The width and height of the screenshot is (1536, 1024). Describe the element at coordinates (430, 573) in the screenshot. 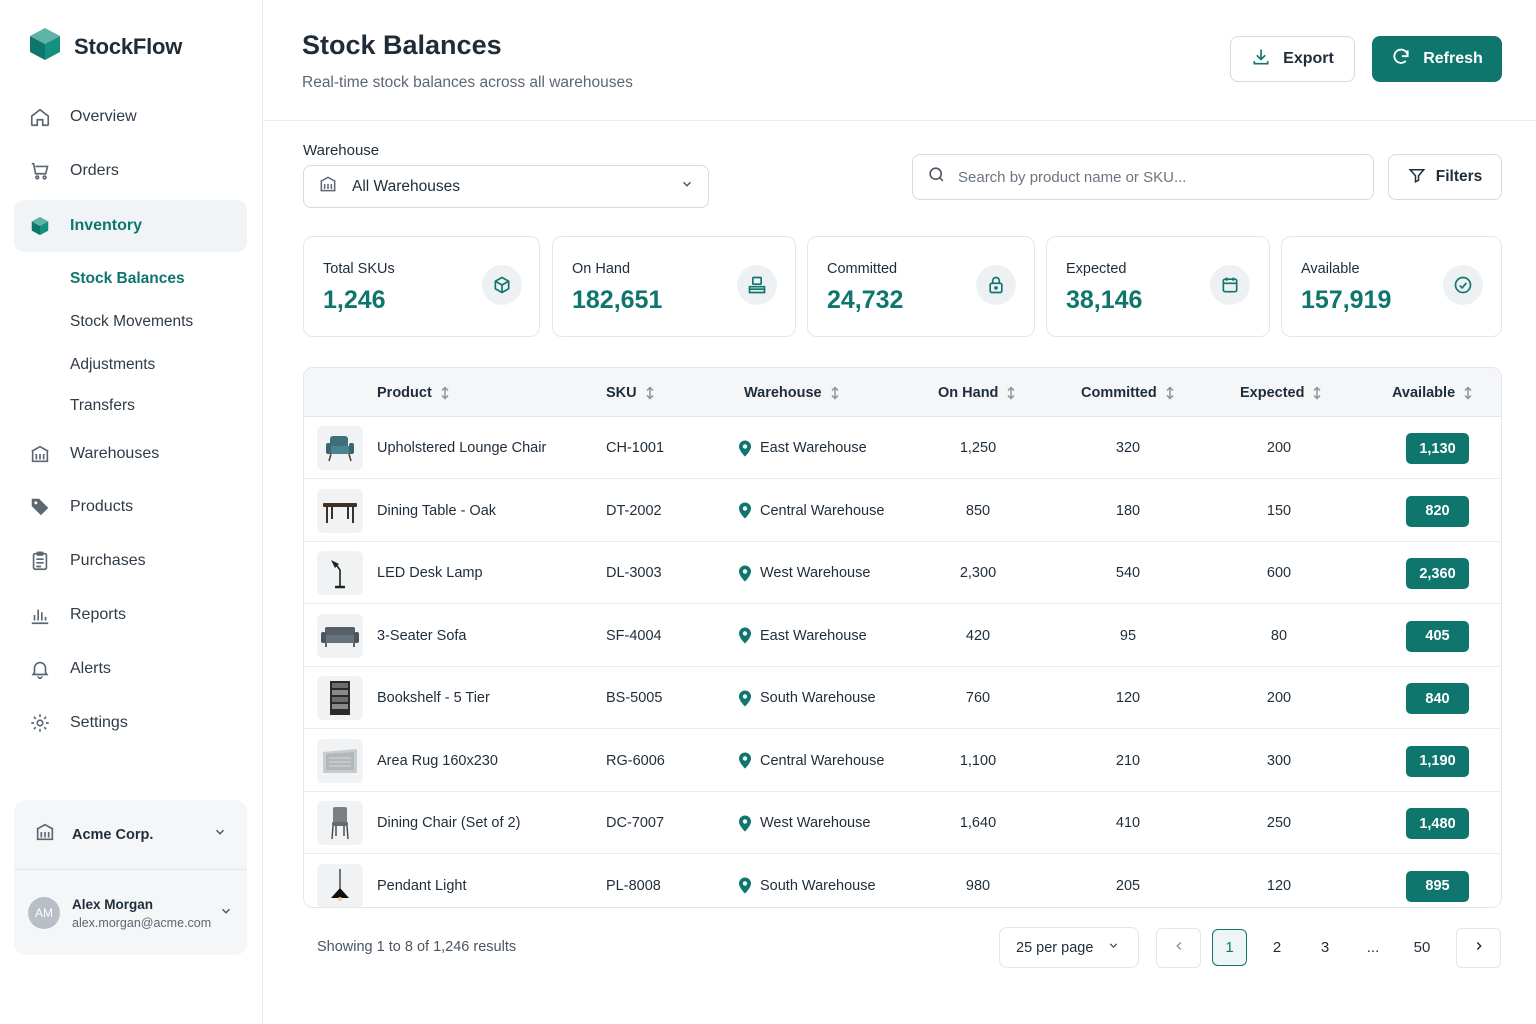

I see `product-name: LED Desk Lamp` at that location.